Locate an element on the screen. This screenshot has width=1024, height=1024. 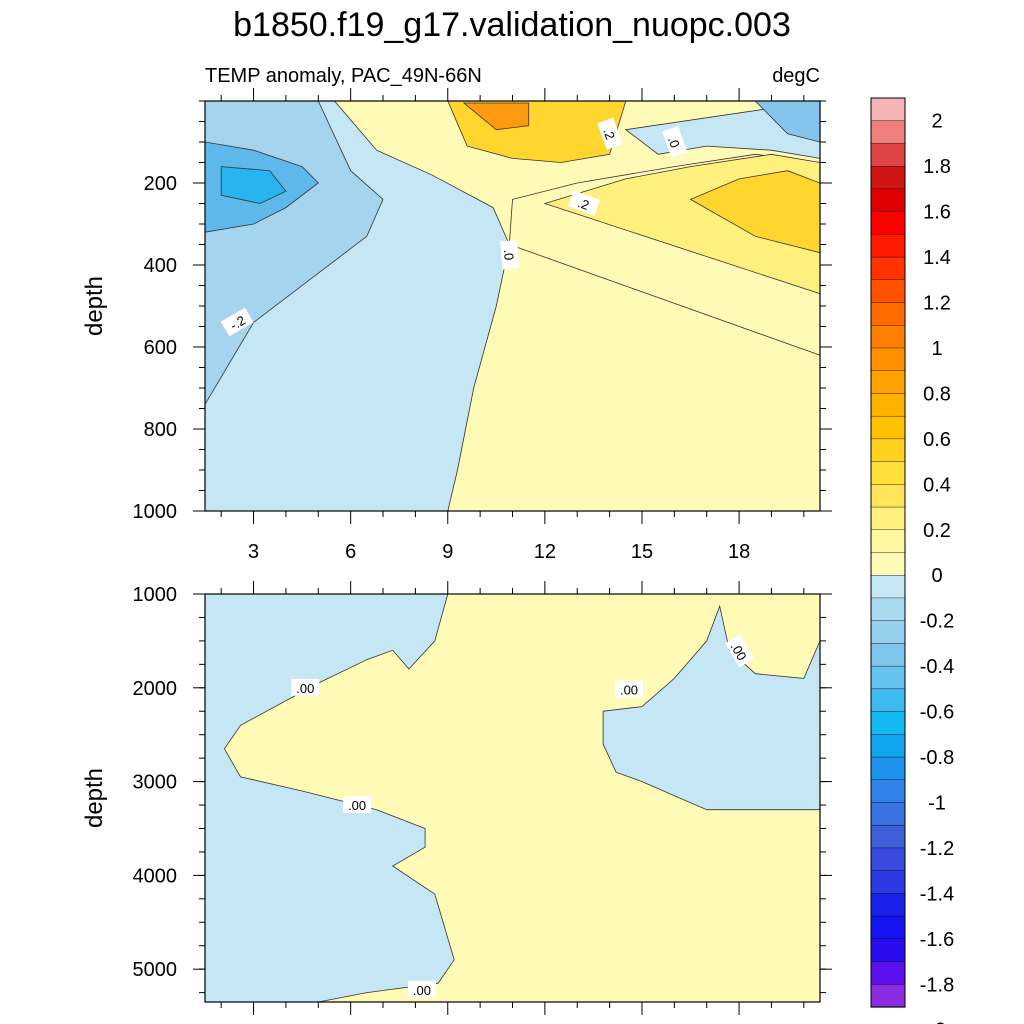
x-tick-label: 12 is located at coordinates (545, 552).